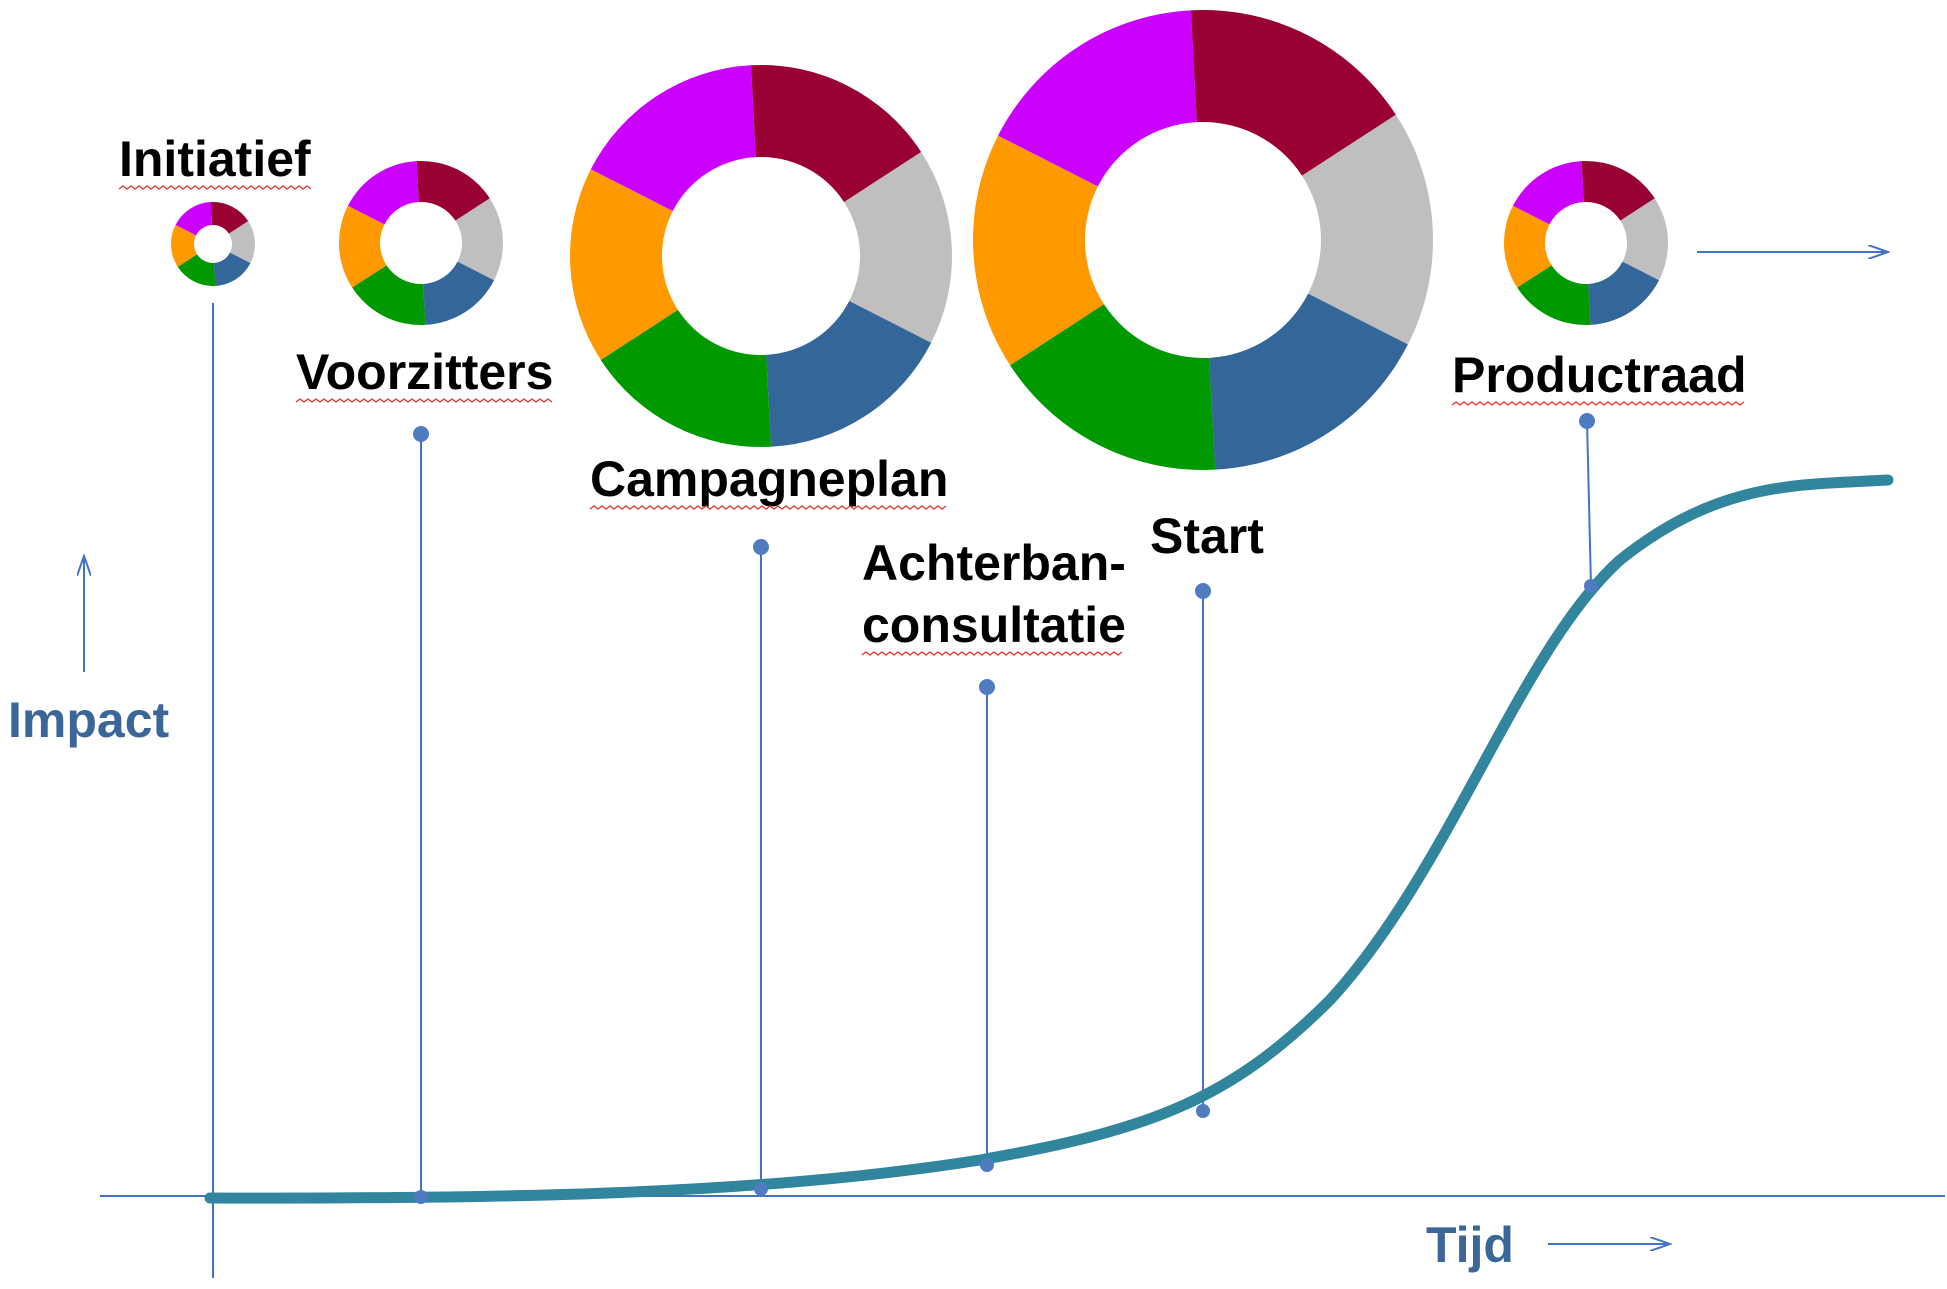 The image size is (1947, 1289). Describe the element at coordinates (1038, 250) in the screenshot. I see `donut-start-segment-orange` at that location.